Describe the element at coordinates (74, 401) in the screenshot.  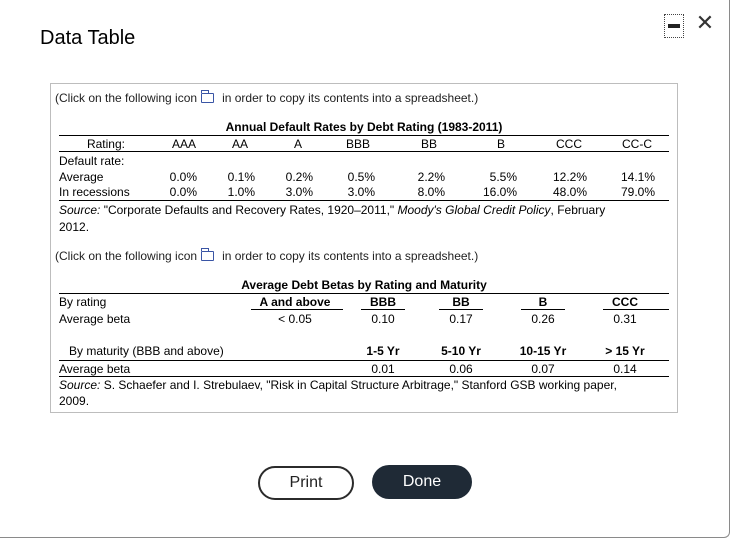
I see `table2-source-line2: 2009.` at that location.